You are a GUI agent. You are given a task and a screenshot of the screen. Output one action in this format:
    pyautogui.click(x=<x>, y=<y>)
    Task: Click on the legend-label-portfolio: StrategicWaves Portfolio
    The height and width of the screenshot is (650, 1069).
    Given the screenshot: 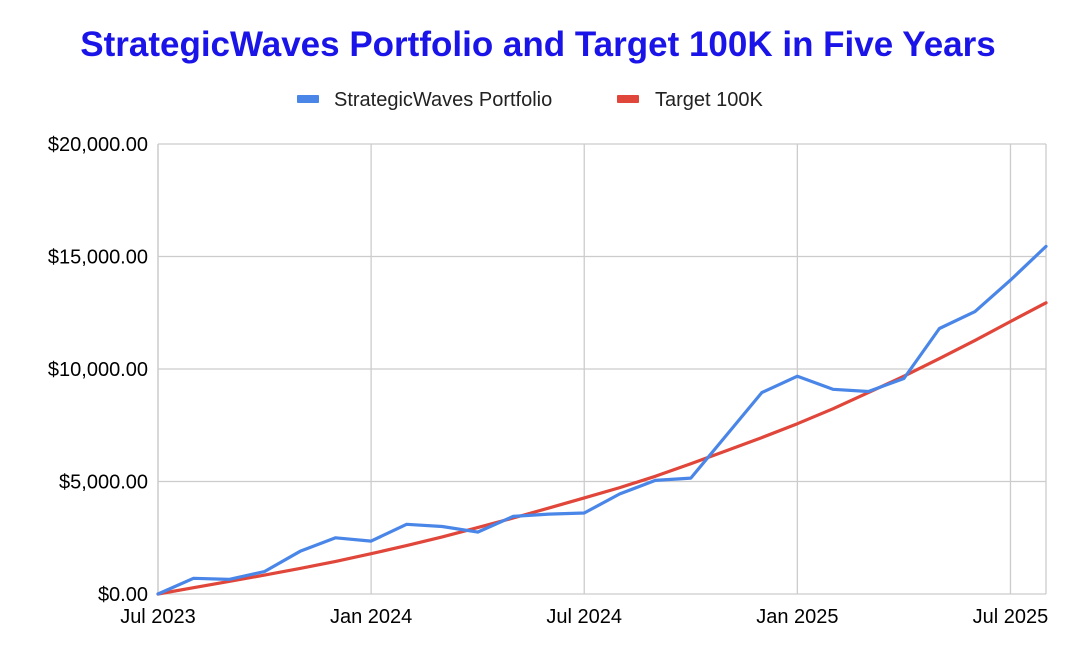 What is the action you would take?
    pyautogui.click(x=443, y=100)
    